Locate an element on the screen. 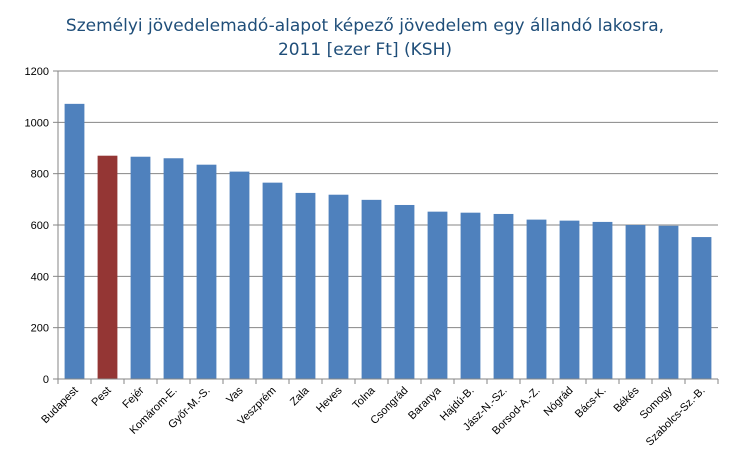 The image size is (730, 470). x-category-label: Vas is located at coordinates (235, 395).